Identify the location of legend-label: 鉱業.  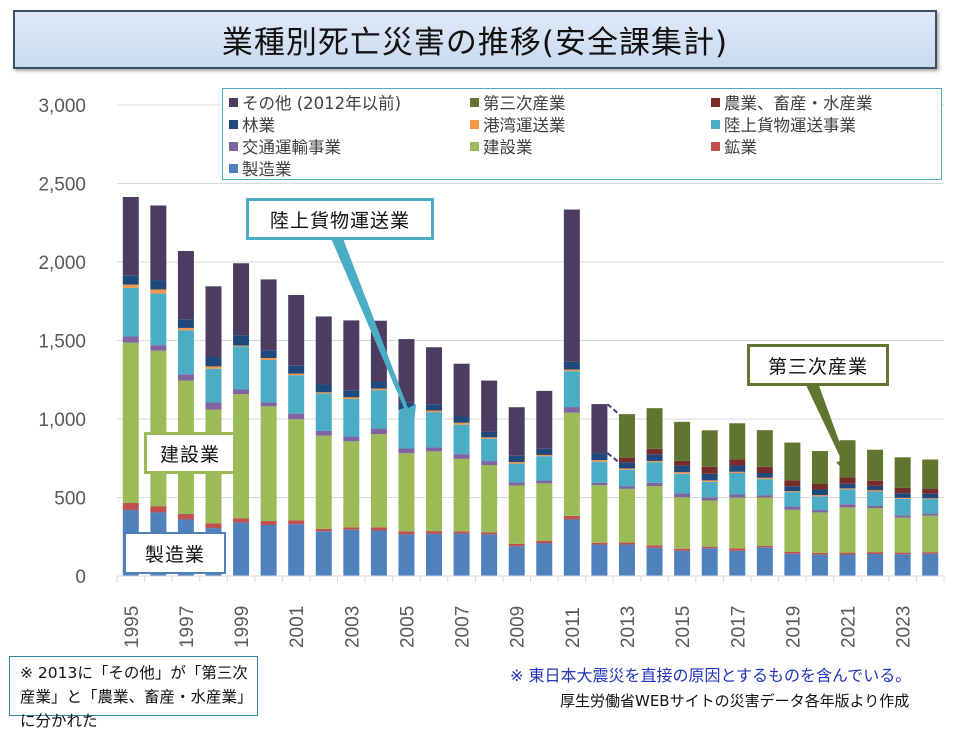
(740, 147).